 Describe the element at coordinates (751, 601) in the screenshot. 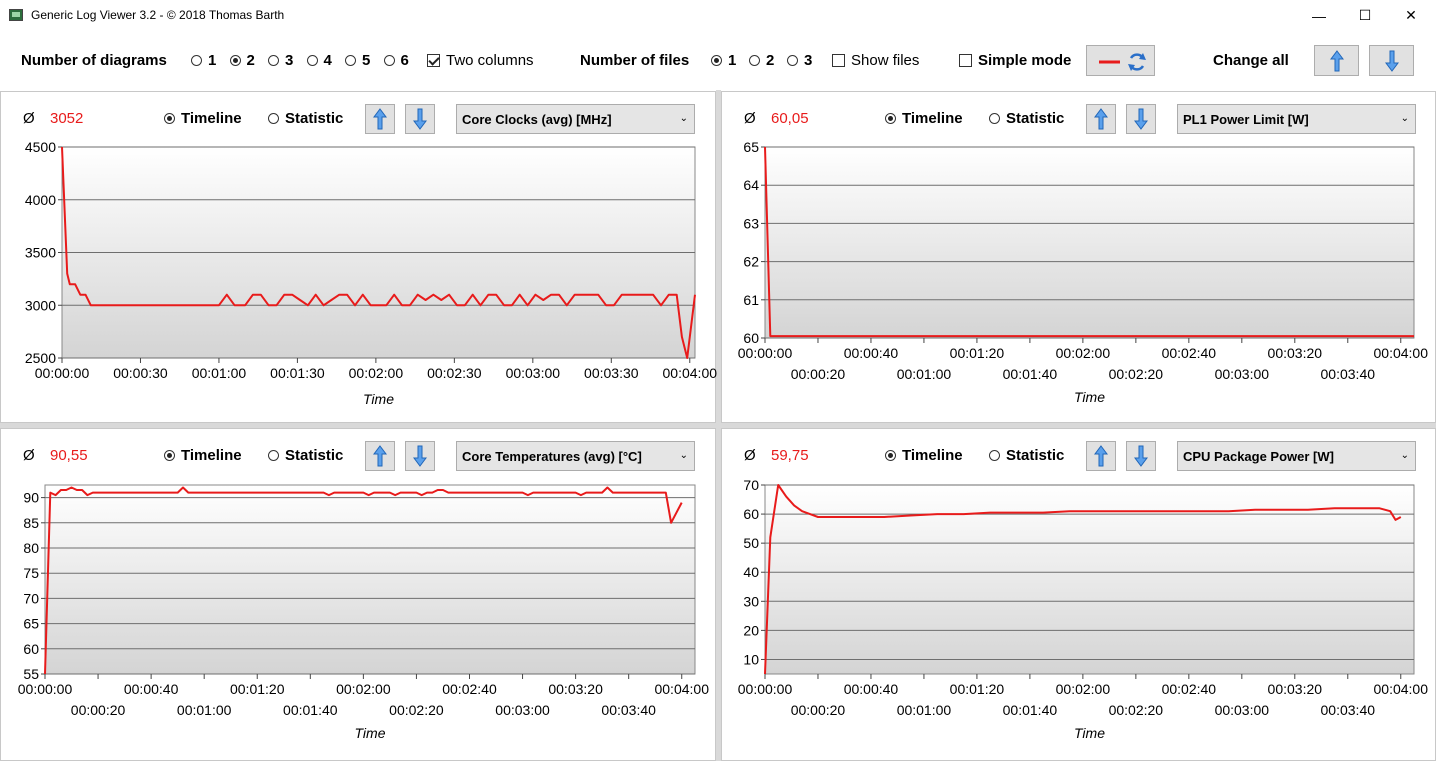

I see `y-tick-label: 30` at that location.